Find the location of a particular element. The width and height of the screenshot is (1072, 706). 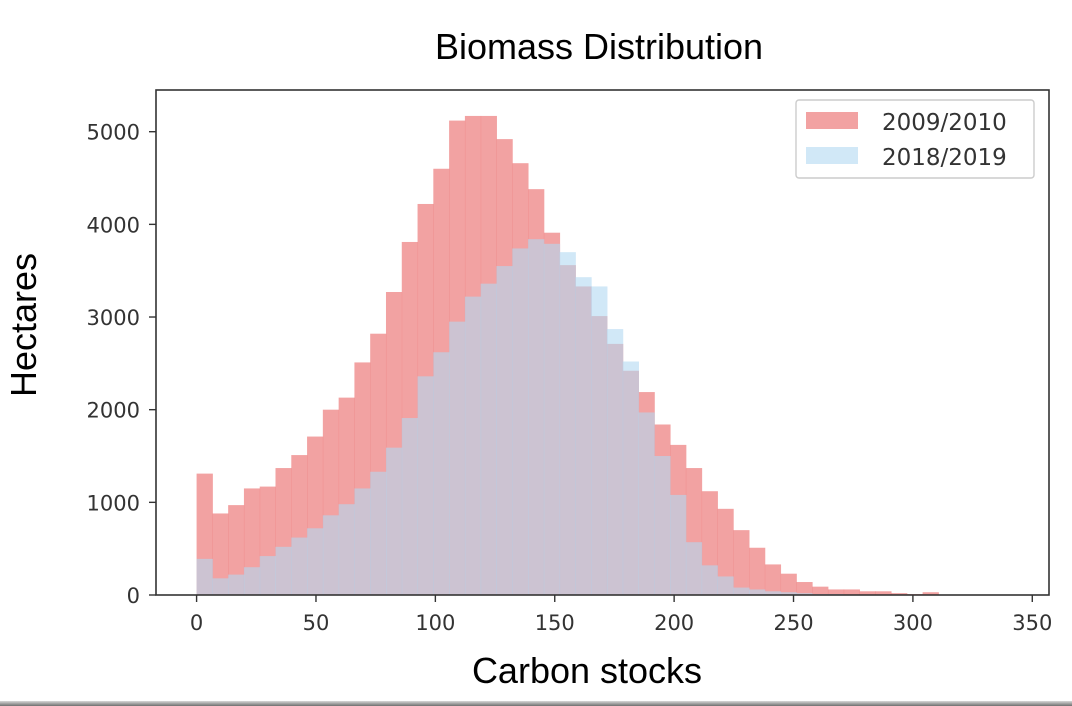

y-tick-label-1000: 1000 is located at coordinates (113, 503).